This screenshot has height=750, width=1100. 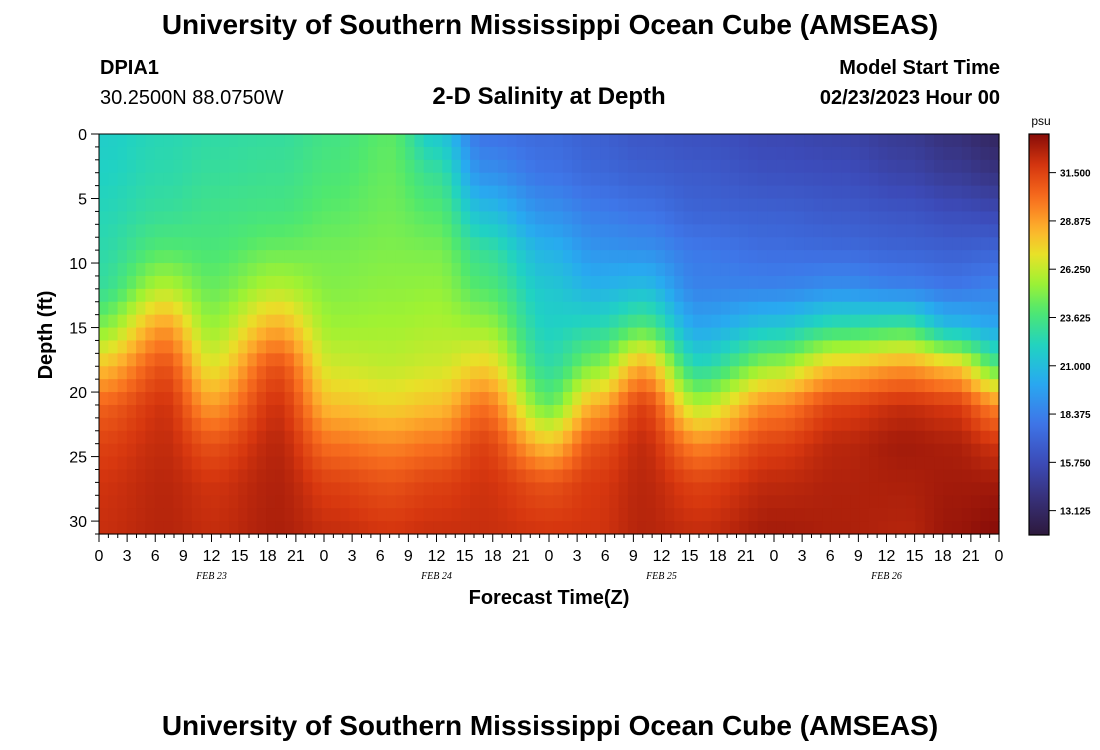 I want to click on day-label: FEB 26, so click(x=886, y=576).